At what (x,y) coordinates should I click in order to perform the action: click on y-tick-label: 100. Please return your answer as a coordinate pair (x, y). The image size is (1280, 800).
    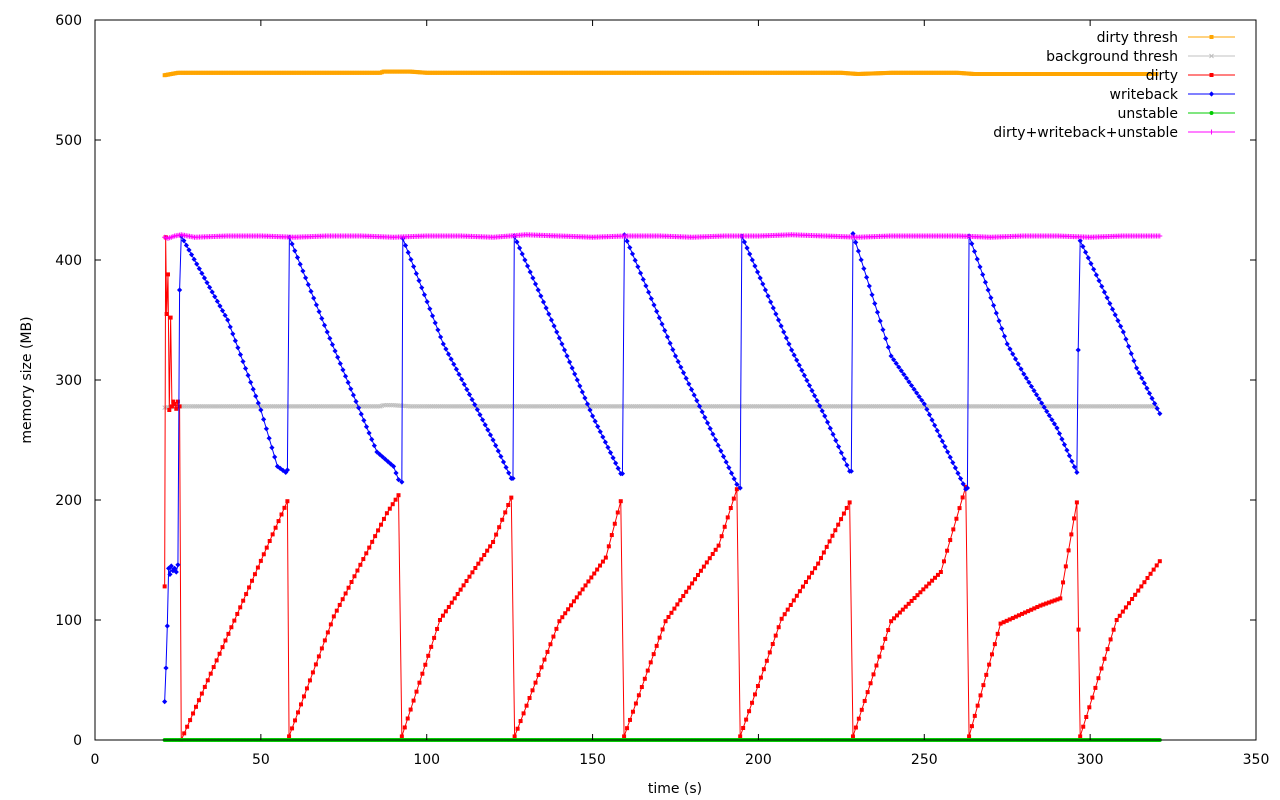
    Looking at the image, I should click on (68, 621).